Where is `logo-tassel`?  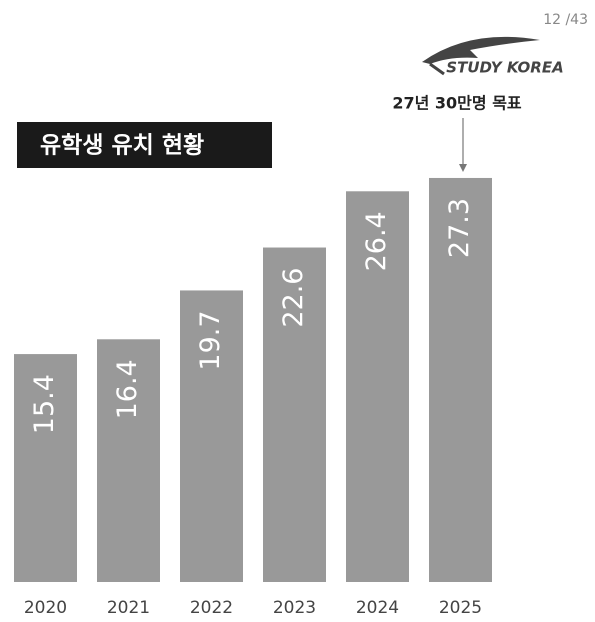
logo-tassel is located at coordinates (437, 69).